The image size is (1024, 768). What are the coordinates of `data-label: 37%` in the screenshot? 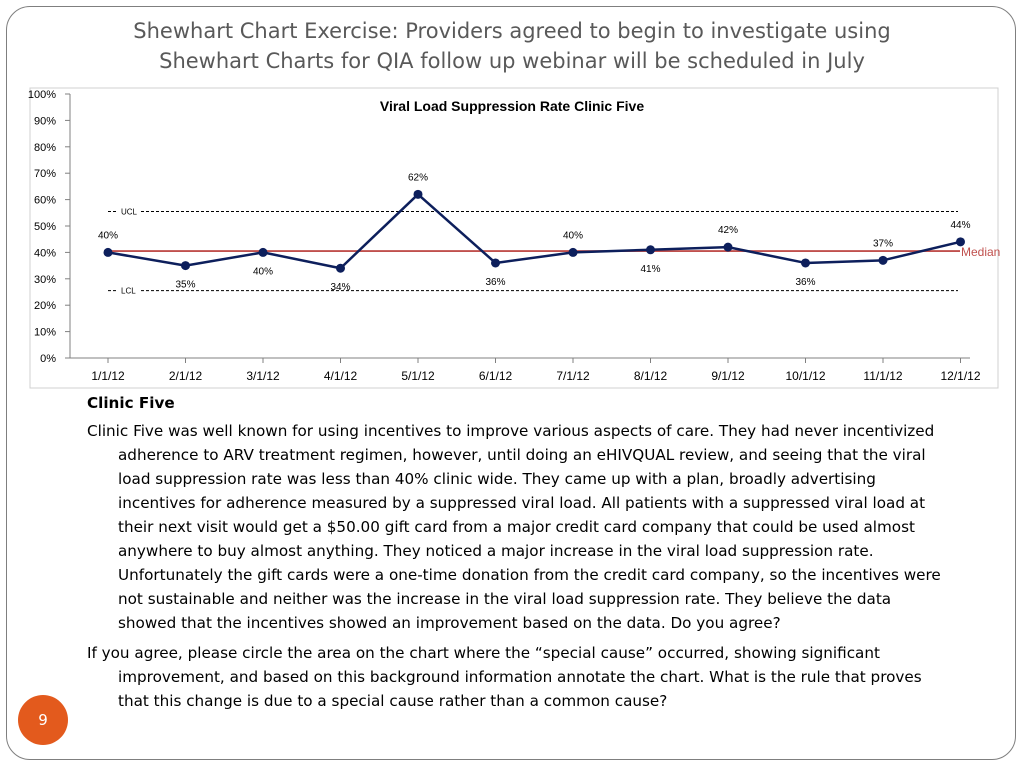 It's located at (883, 243).